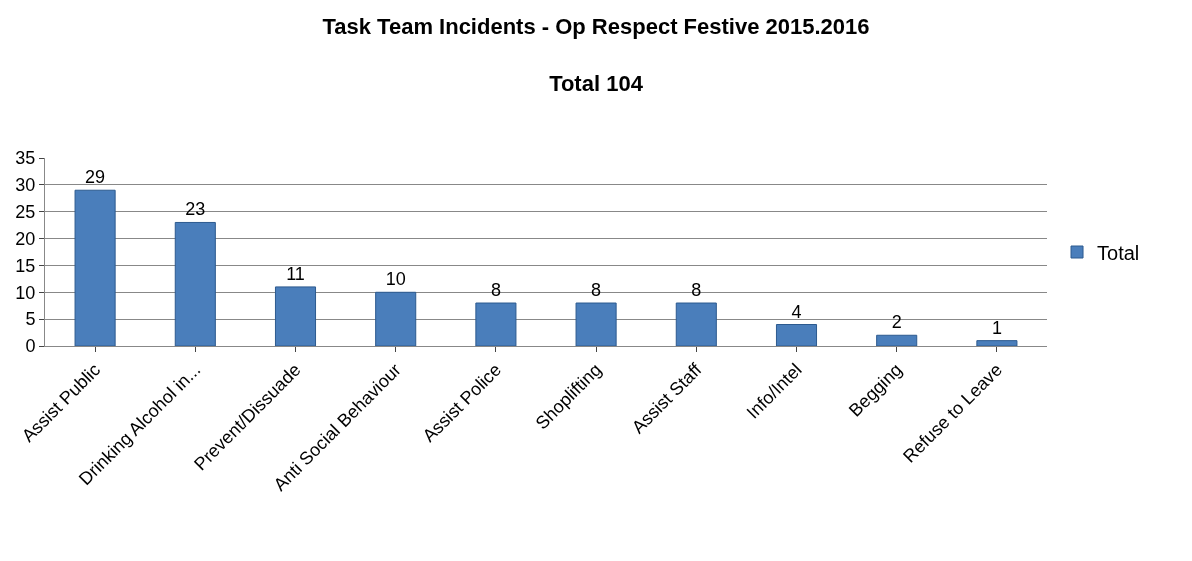 Image resolution: width=1192 pixels, height=561 pixels. What do you see at coordinates (25, 158) in the screenshot?
I see `y-tick-label: 35` at bounding box center [25, 158].